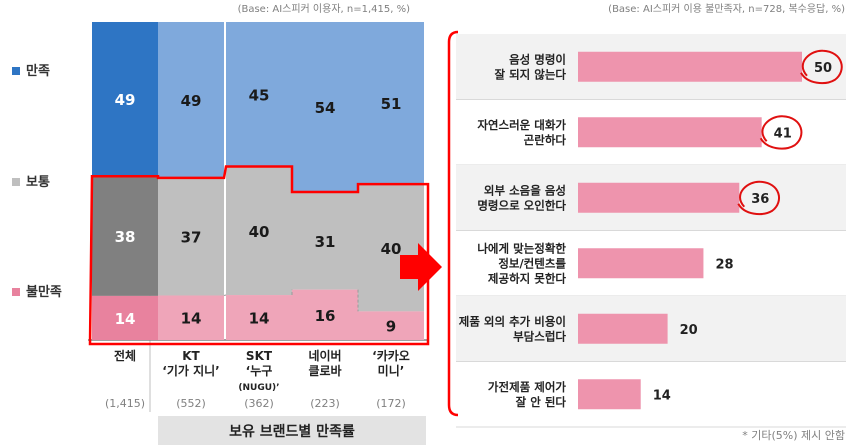 Image resolution: width=850 pixels, height=447 pixels. I want to click on reason-label: 잘 안 된다, so click(541, 402).